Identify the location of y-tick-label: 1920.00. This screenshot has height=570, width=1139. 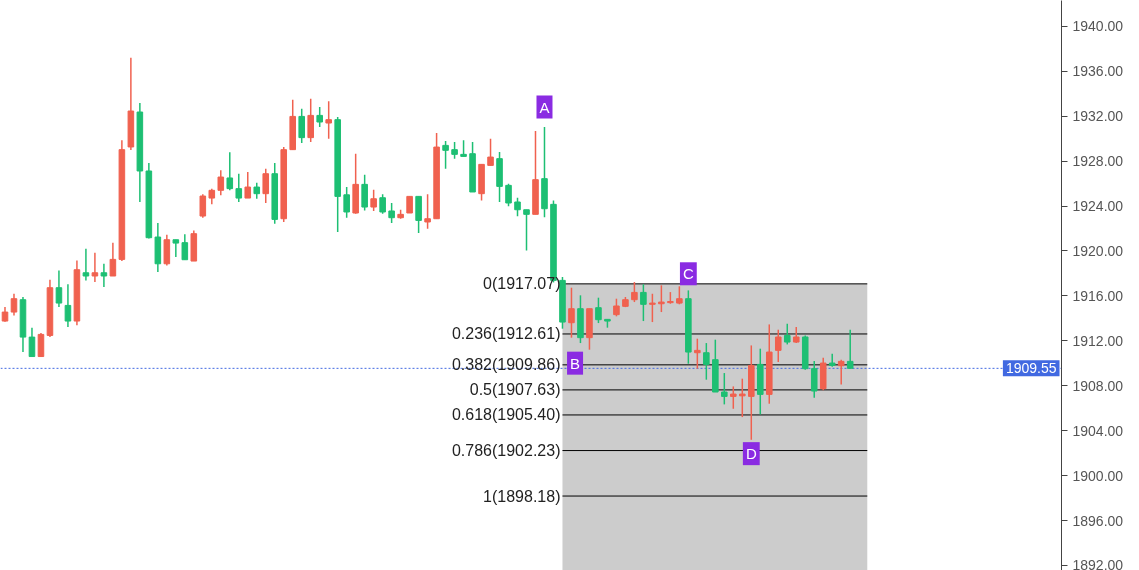
(1098, 250).